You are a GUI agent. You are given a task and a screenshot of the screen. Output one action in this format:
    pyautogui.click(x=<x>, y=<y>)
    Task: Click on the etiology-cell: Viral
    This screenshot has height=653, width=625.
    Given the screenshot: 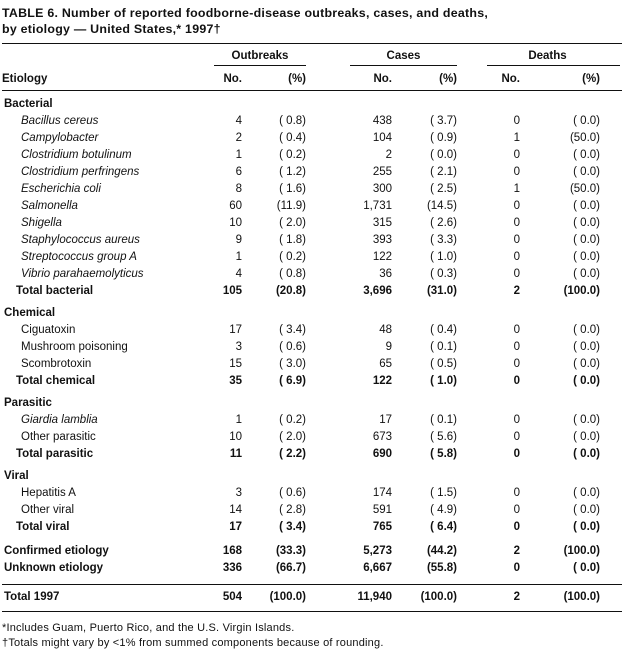 What is the action you would take?
    pyautogui.click(x=16, y=476)
    